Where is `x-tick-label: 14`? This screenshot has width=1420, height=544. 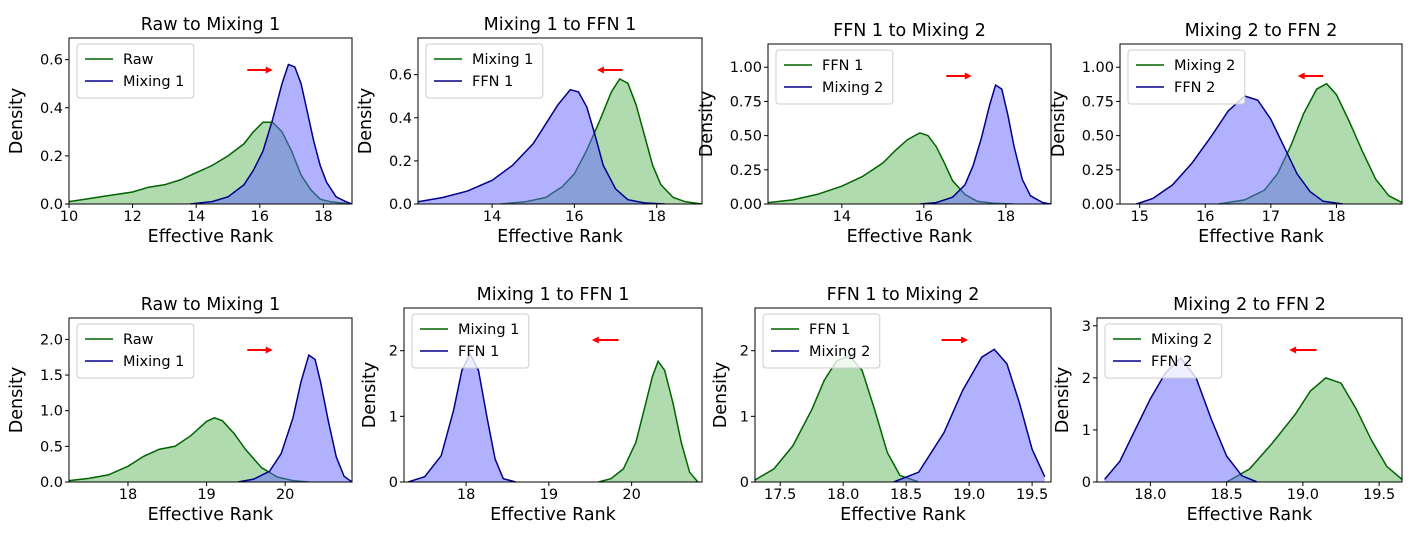
x-tick-label: 14 is located at coordinates (492, 217).